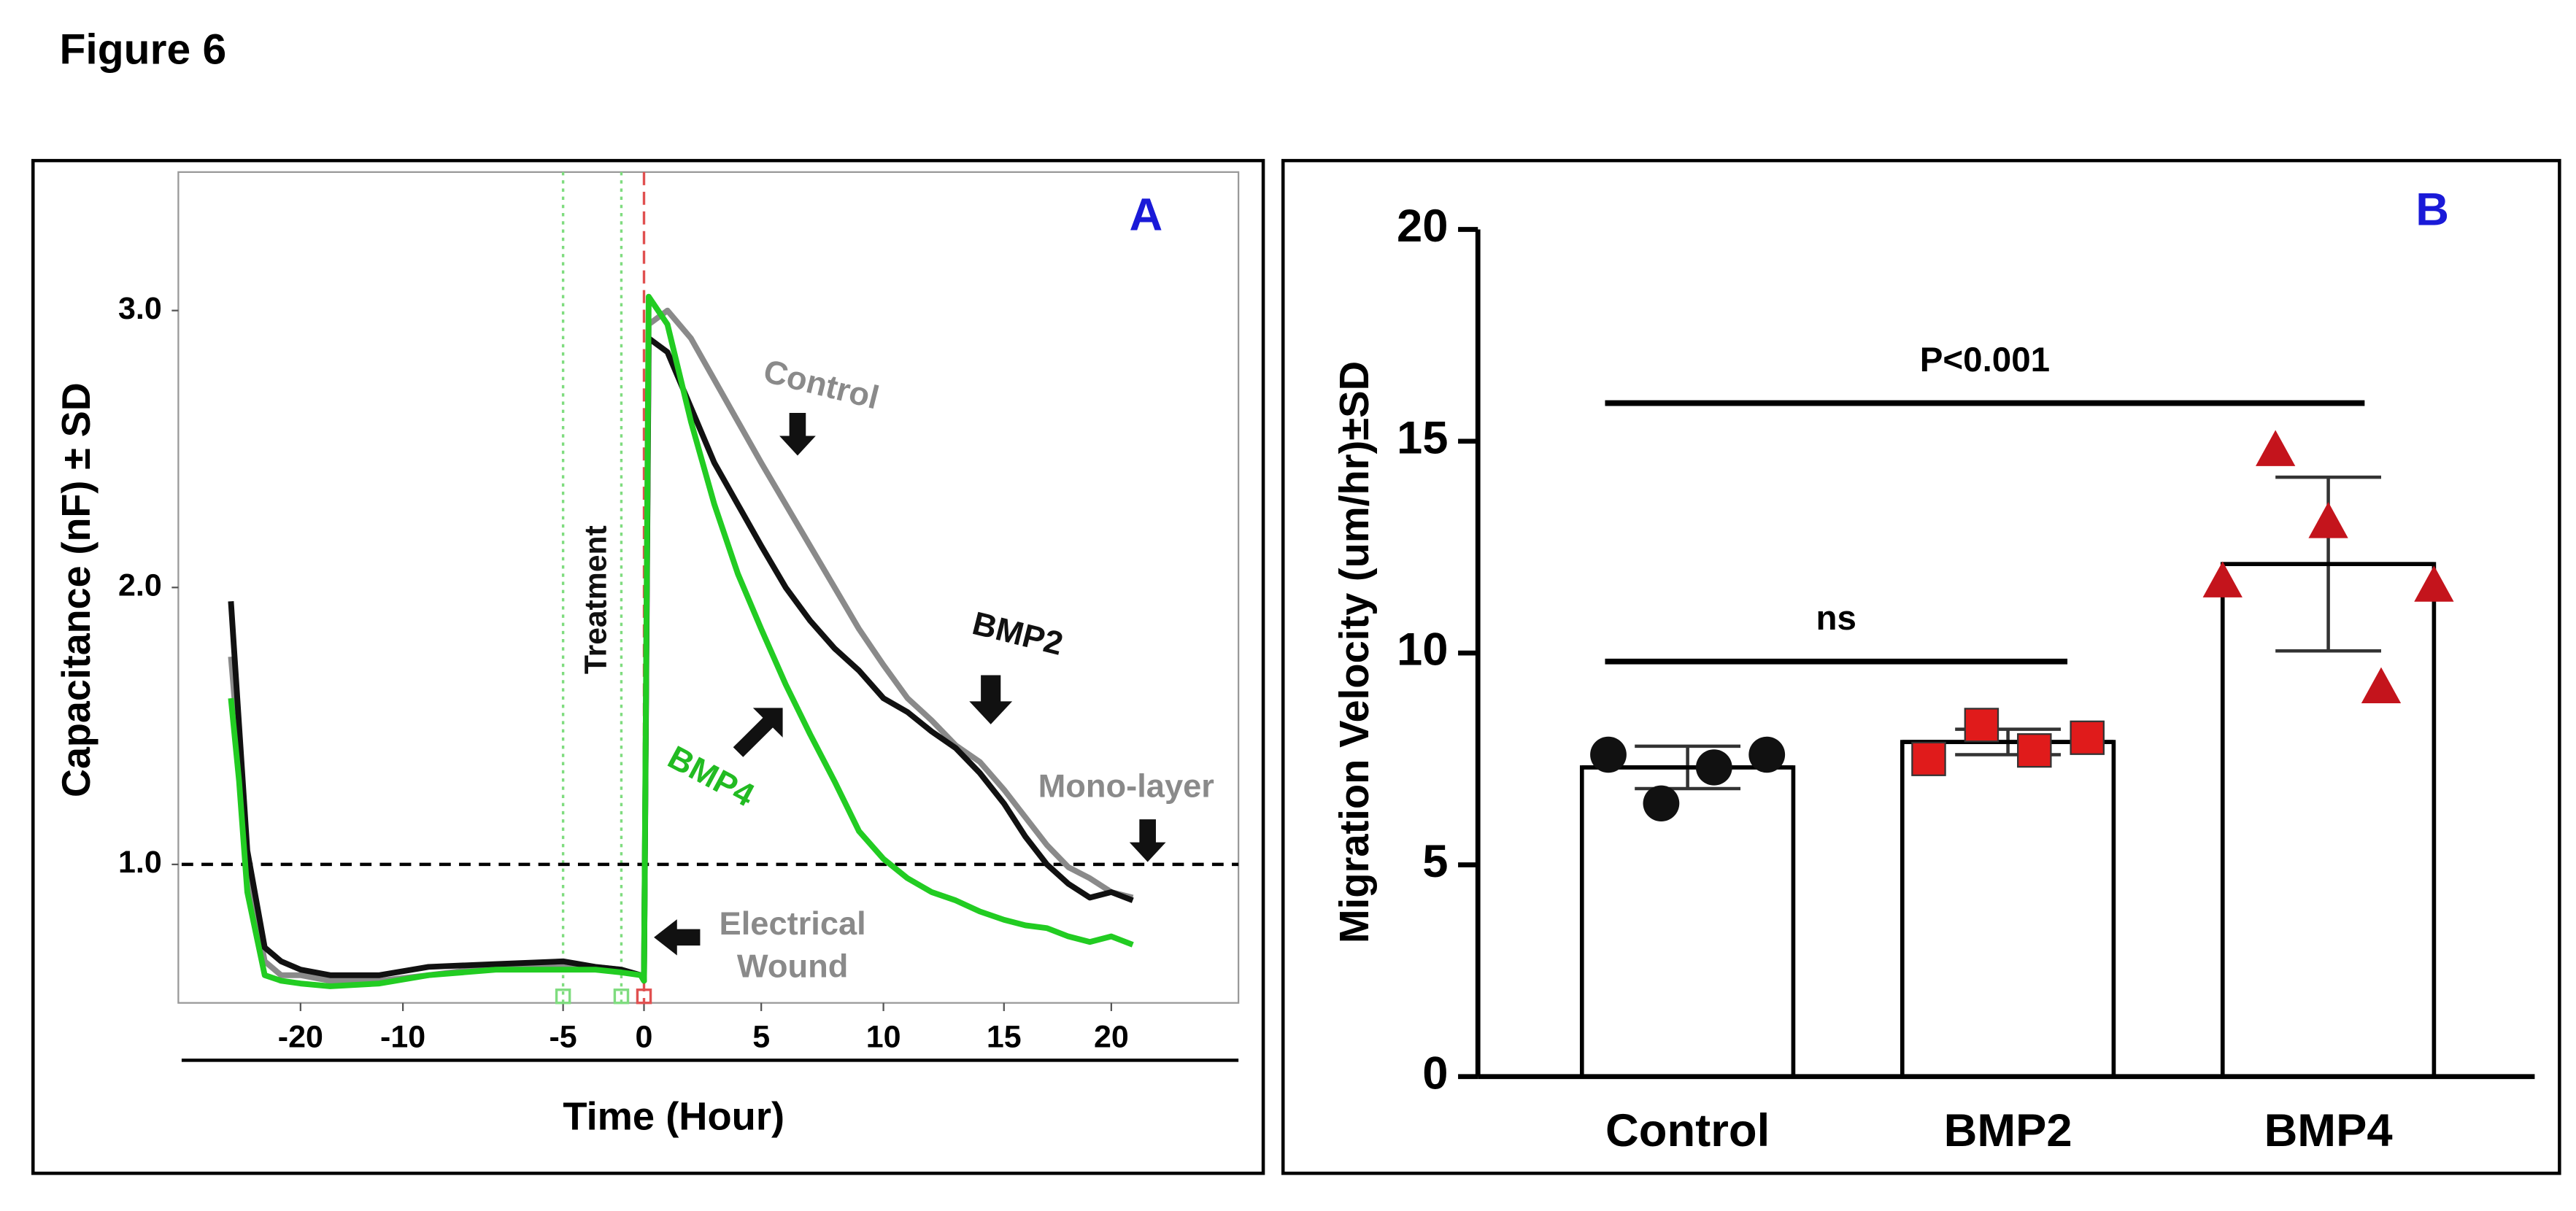 The width and height of the screenshot is (2576, 1211). I want to click on figure-title: Figure 6, so click(142, 49).